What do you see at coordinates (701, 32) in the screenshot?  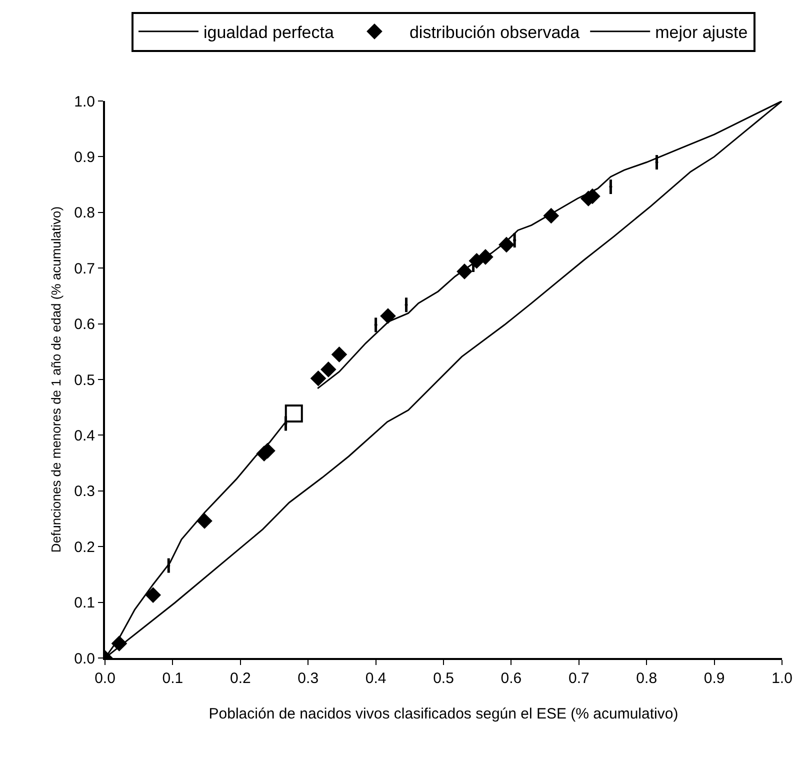 I see `legend-label: mejor ajuste` at bounding box center [701, 32].